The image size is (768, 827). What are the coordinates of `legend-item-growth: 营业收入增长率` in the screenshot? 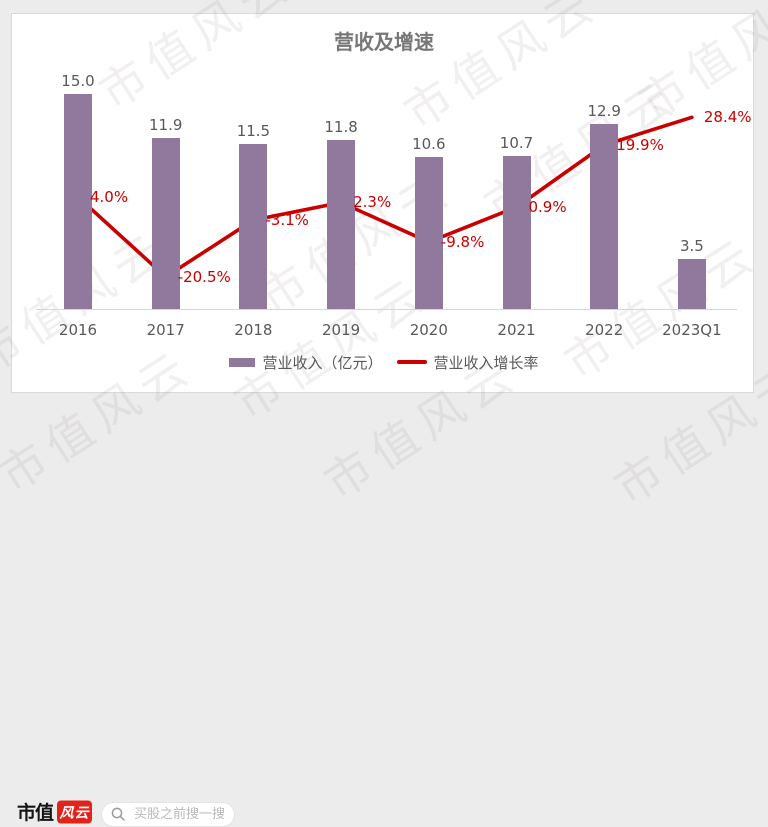 It's located at (467, 362).